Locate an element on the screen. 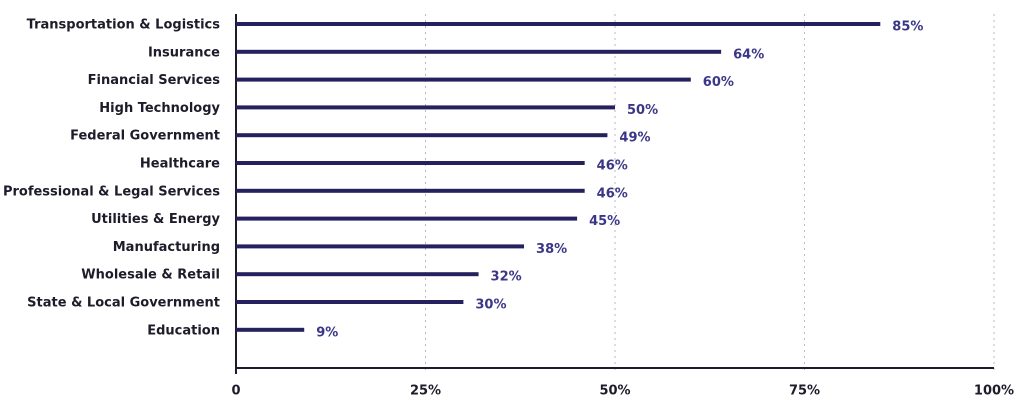  value-label: 60% is located at coordinates (718, 82).